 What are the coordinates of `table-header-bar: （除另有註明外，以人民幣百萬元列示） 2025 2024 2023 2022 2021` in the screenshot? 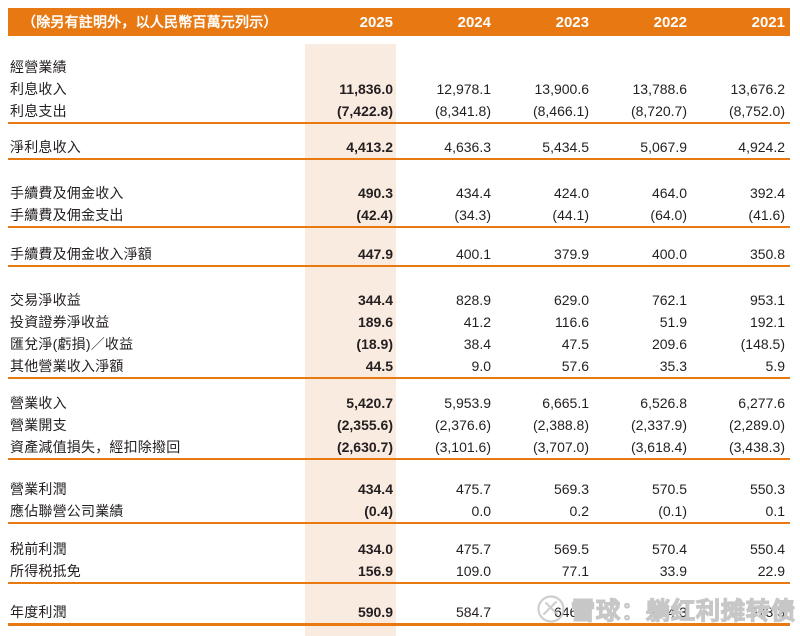 It's located at (399, 22).